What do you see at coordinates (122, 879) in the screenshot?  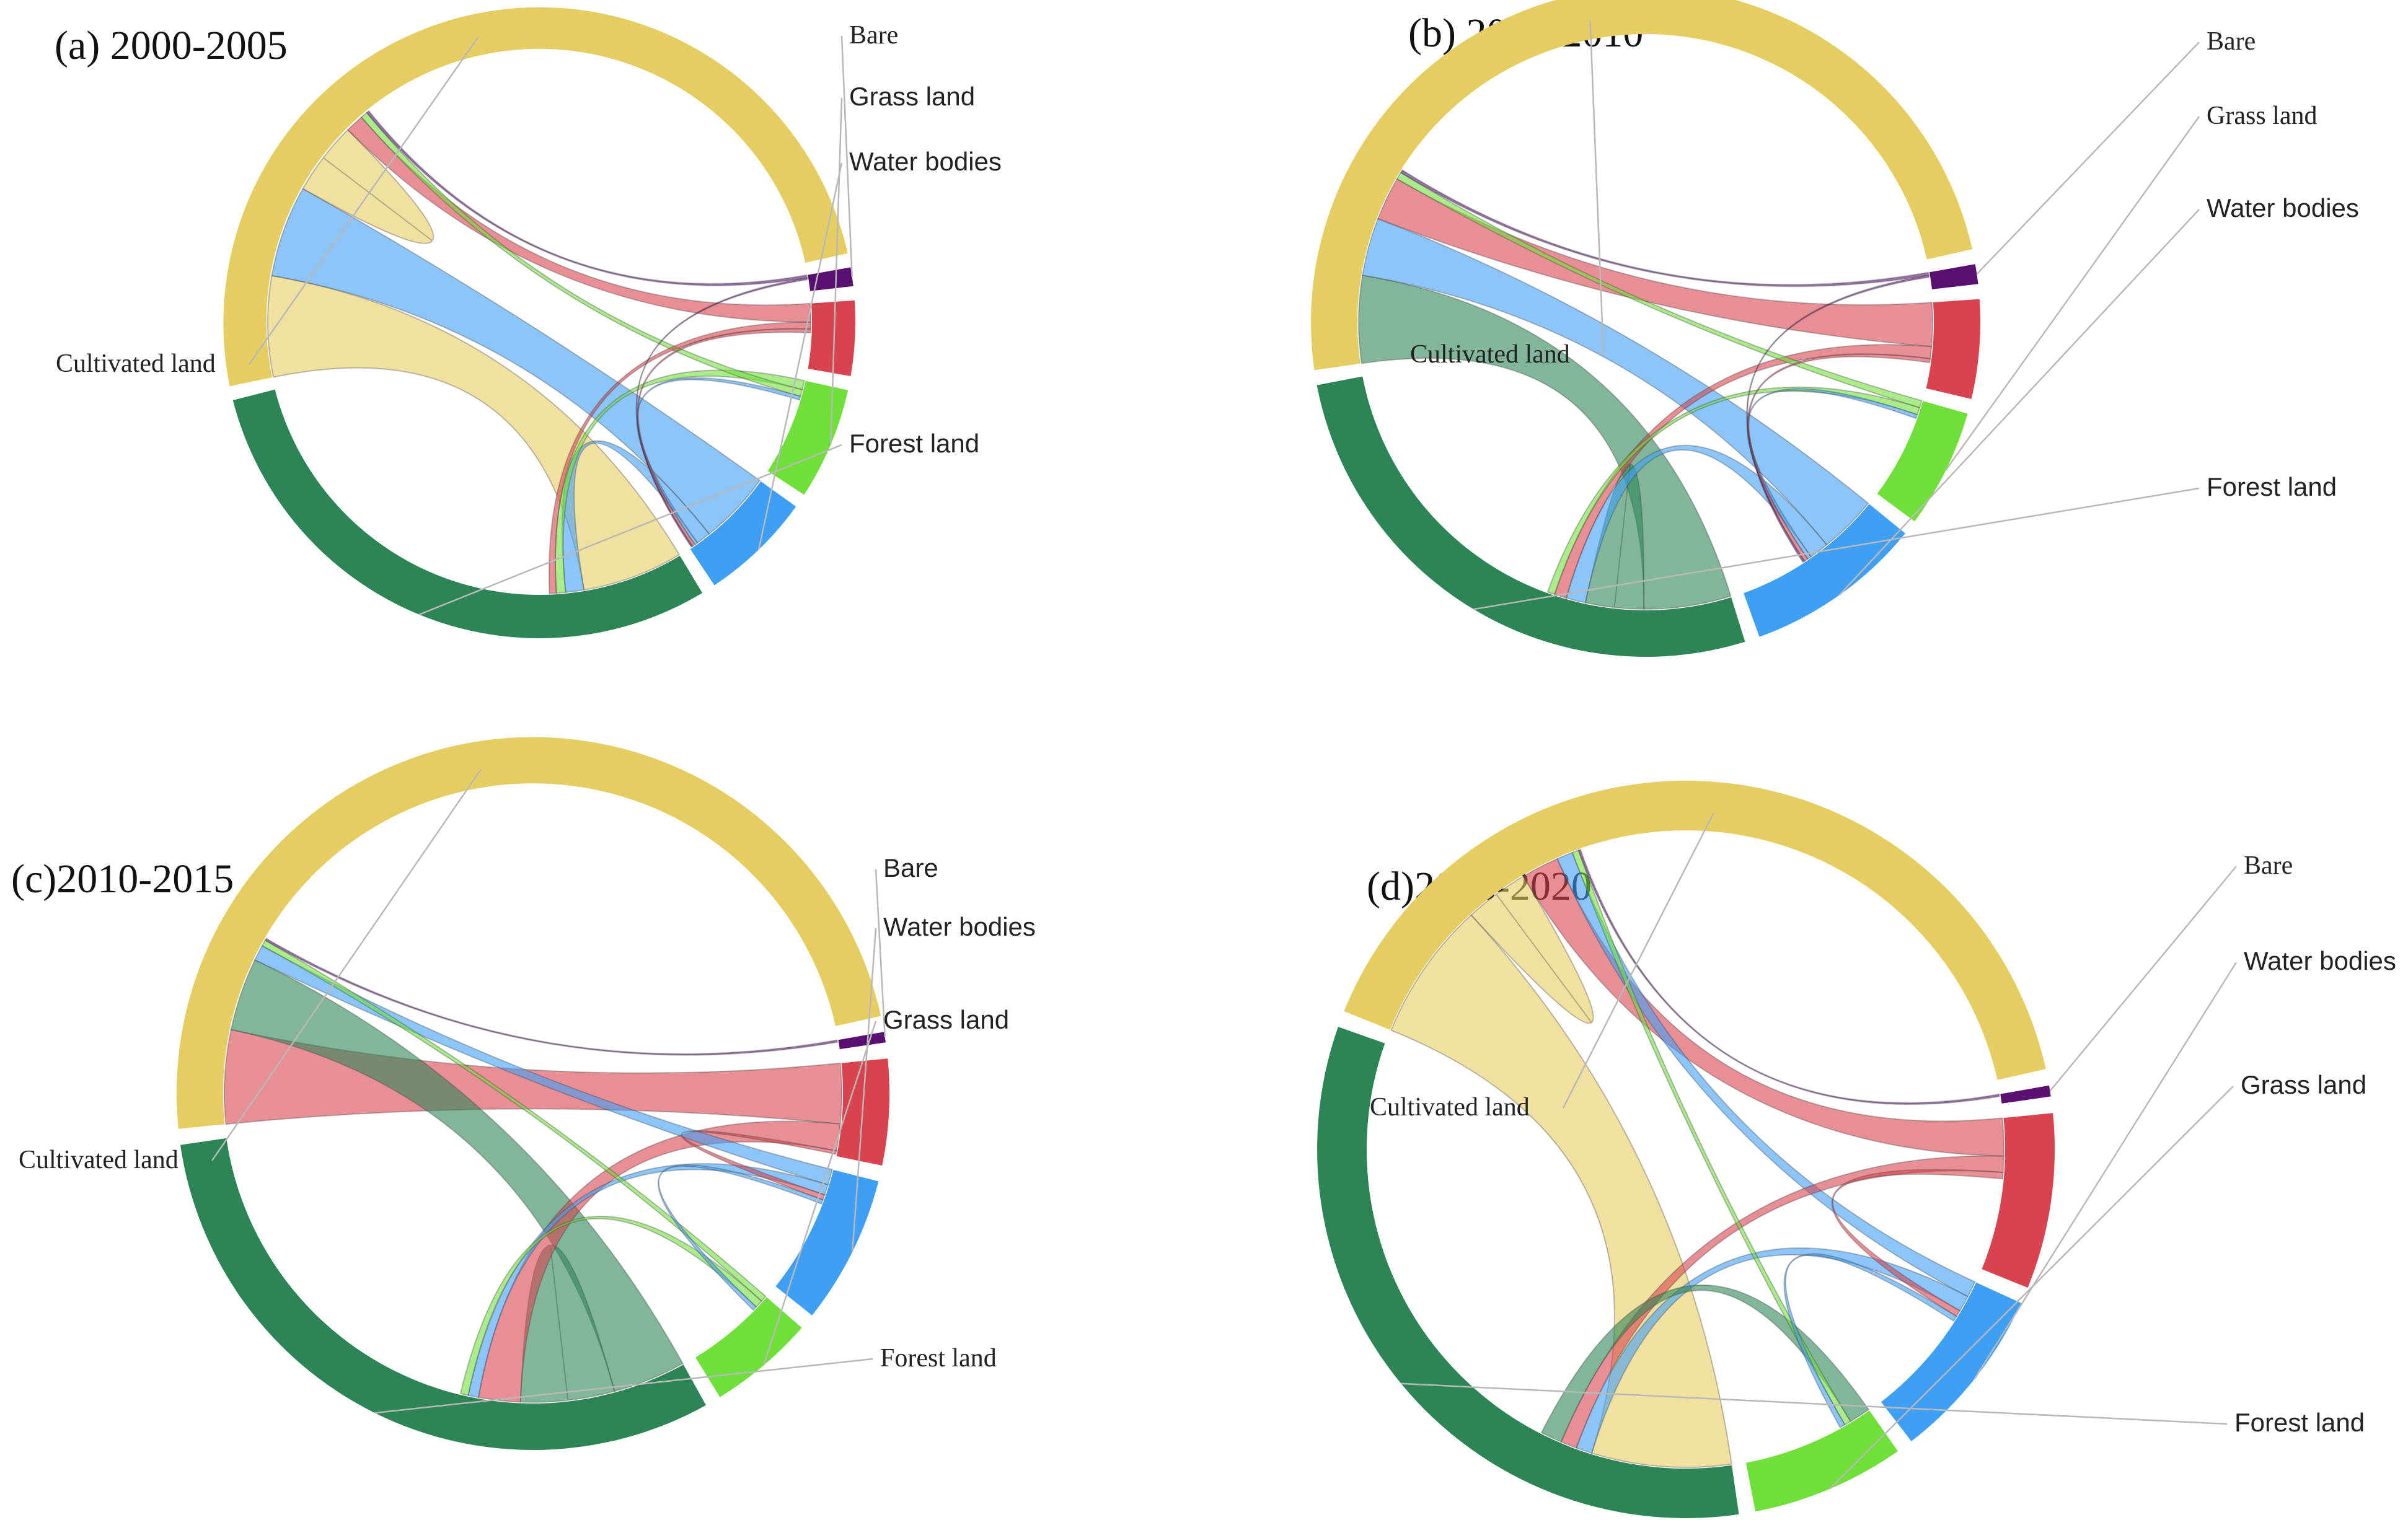 I see `panel-c-title: (c)2010-2015` at bounding box center [122, 879].